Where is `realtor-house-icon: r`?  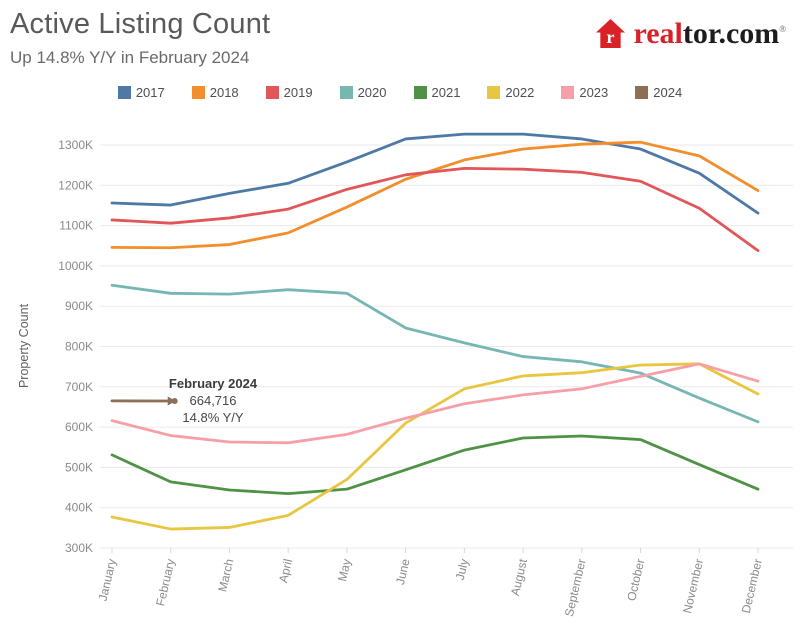 realtor-house-icon: r is located at coordinates (611, 33).